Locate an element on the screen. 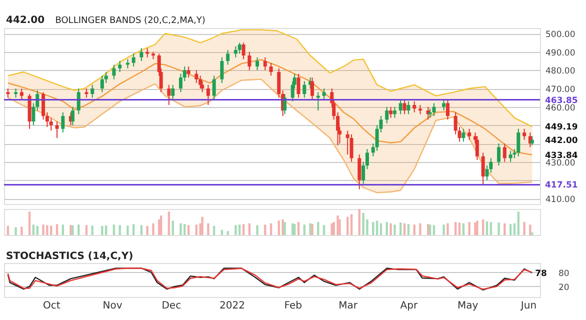 The image size is (586, 320). x-tick-label: Dec is located at coordinates (172, 306).